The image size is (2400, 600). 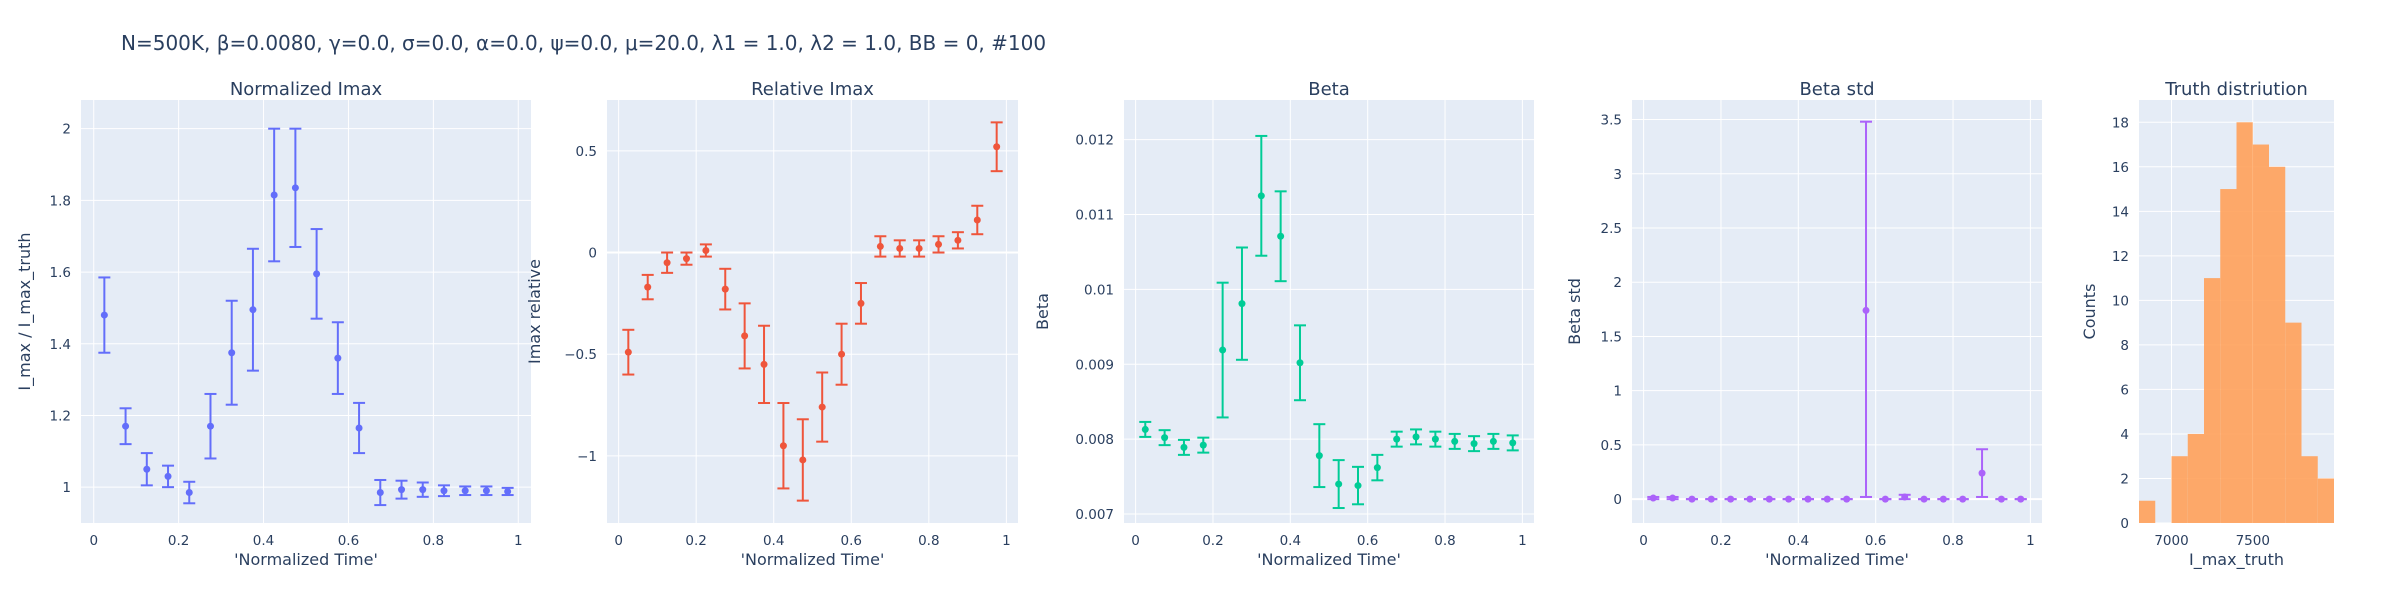 I want to click on y-tick-label: 0.012, so click(x=1094, y=141).